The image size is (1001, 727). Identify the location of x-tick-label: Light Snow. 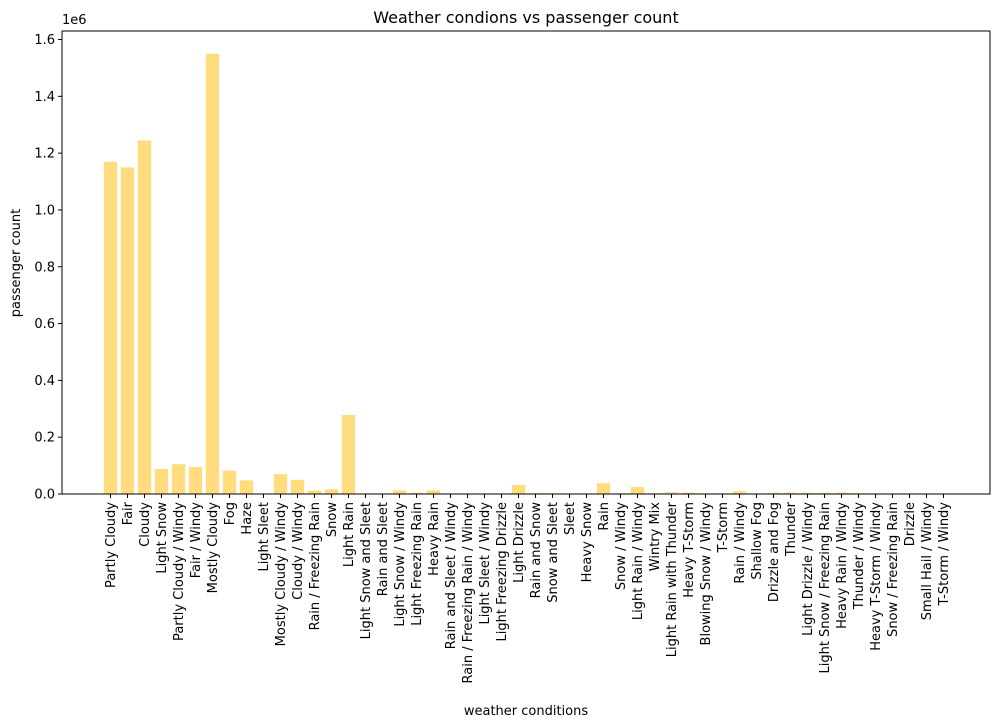
(162, 538).